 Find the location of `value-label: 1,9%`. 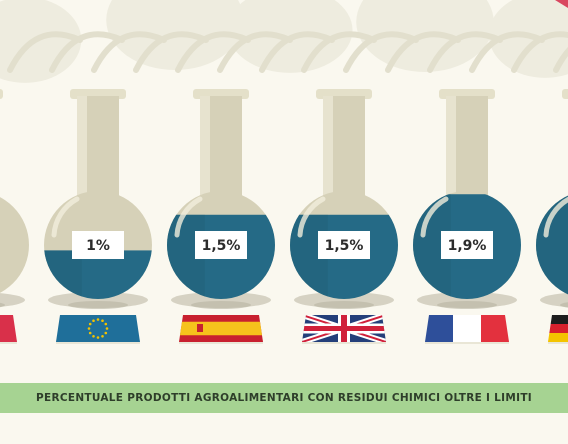

value-label: 1,9% is located at coordinates (467, 246).